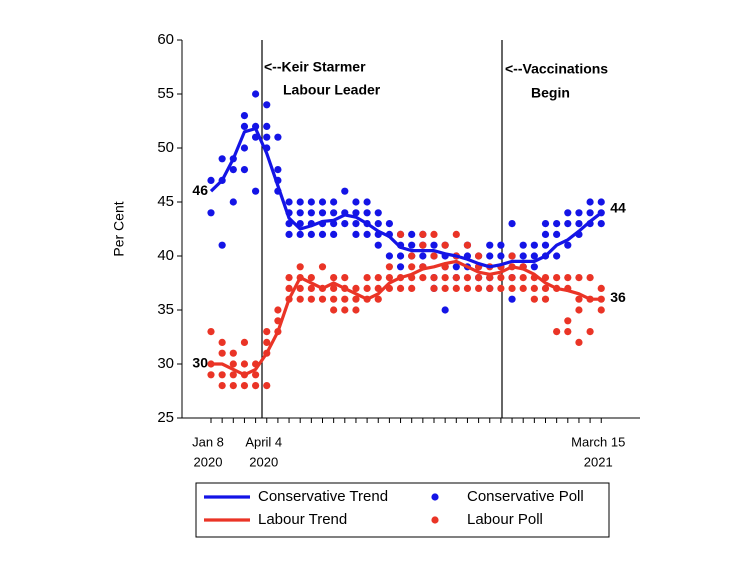 This screenshot has height=573, width=754. What do you see at coordinates (323, 496) in the screenshot?
I see `legend-label: Conservative Trend` at bounding box center [323, 496].